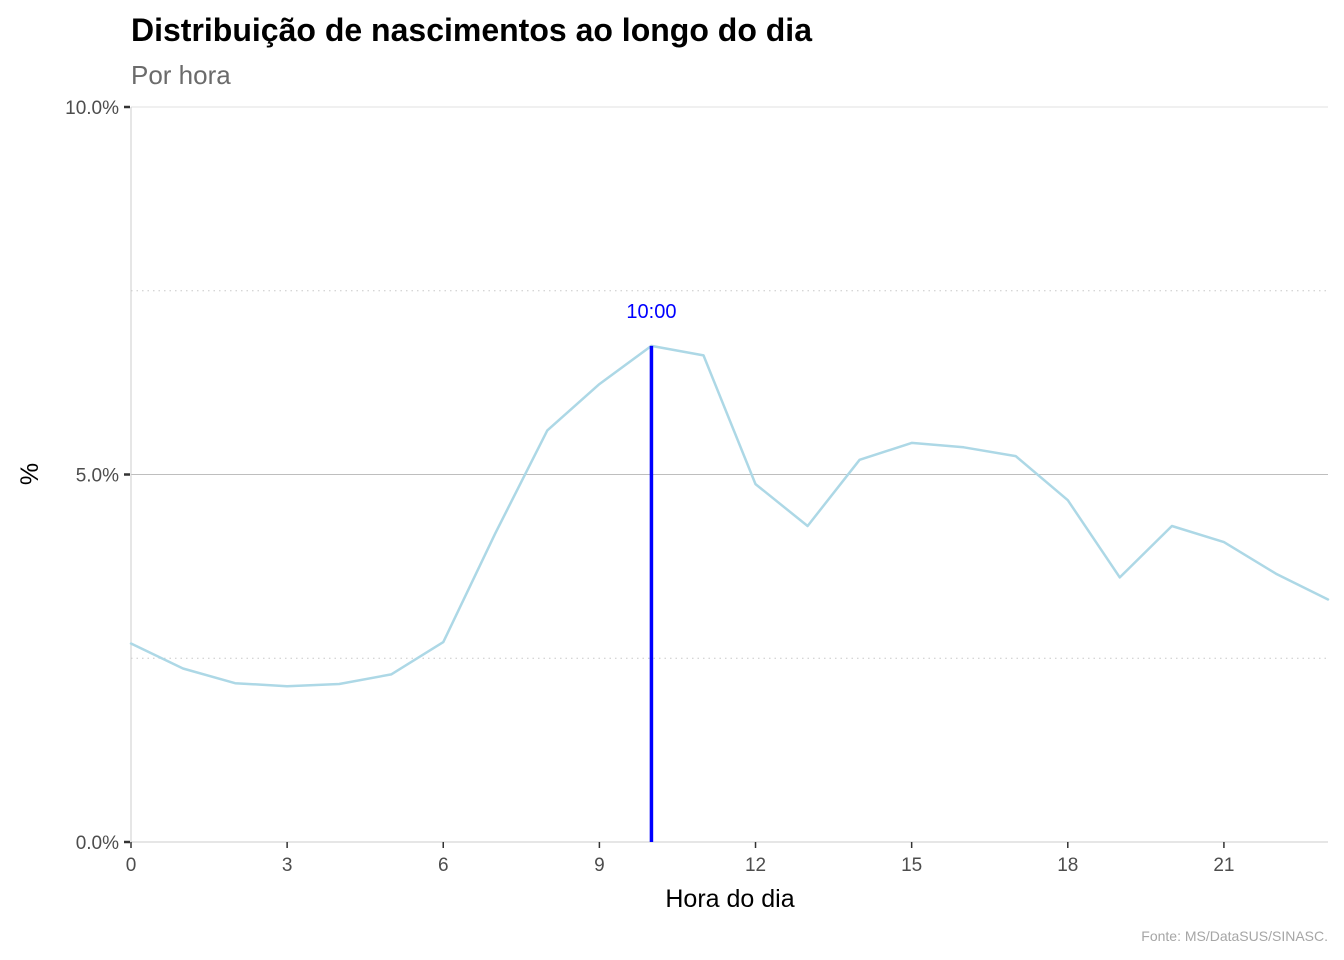 The width and height of the screenshot is (1344, 960). Describe the element at coordinates (755, 865) in the screenshot. I see `x-tick-label: 12` at that location.